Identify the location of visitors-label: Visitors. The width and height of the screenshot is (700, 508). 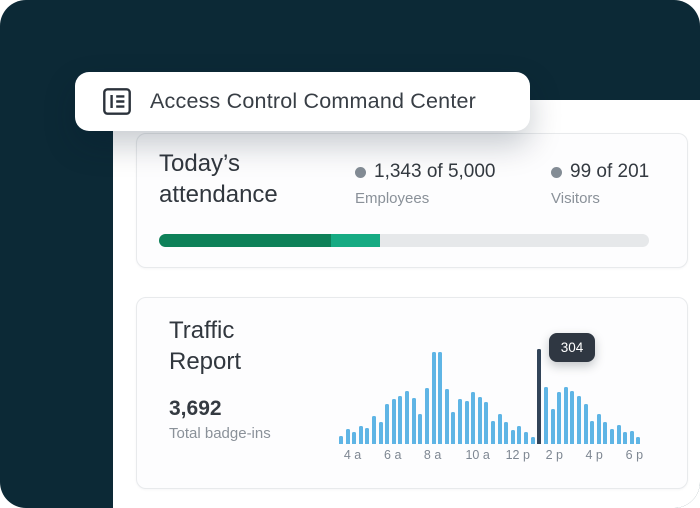
(575, 198).